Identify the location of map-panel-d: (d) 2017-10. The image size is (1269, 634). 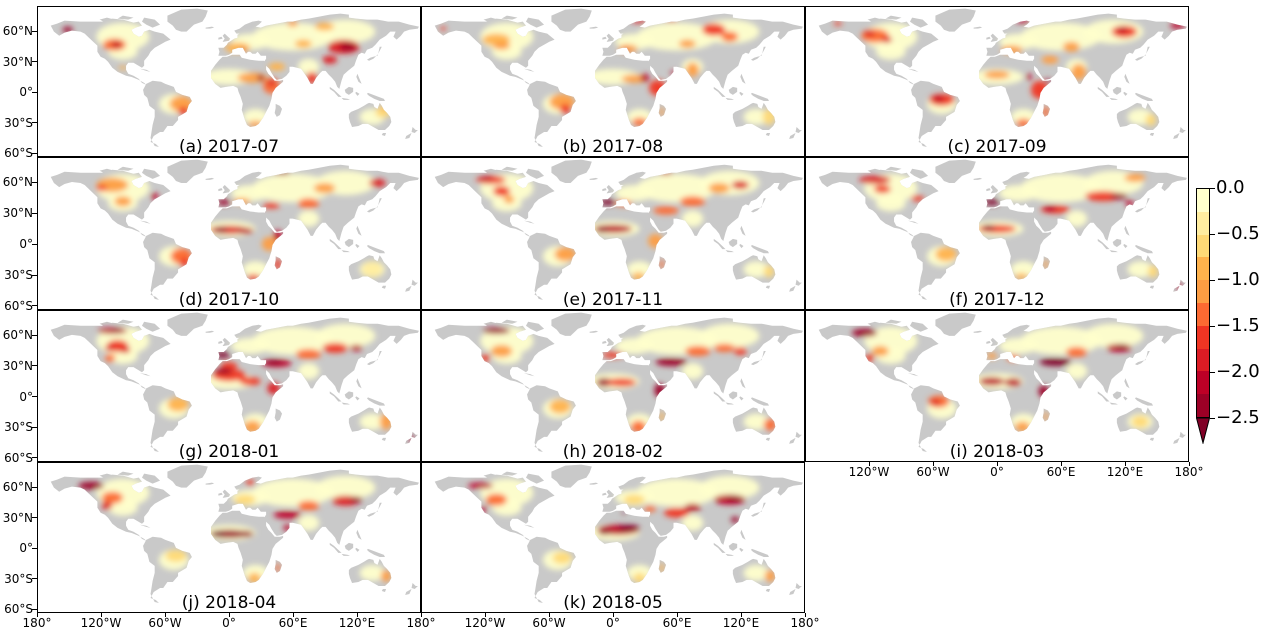
(229, 233).